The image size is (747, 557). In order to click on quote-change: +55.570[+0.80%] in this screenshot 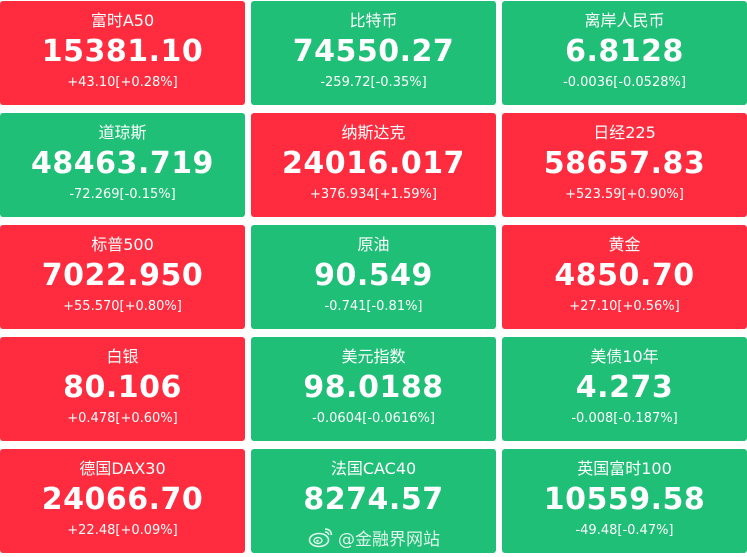, I will do `click(122, 306)`.